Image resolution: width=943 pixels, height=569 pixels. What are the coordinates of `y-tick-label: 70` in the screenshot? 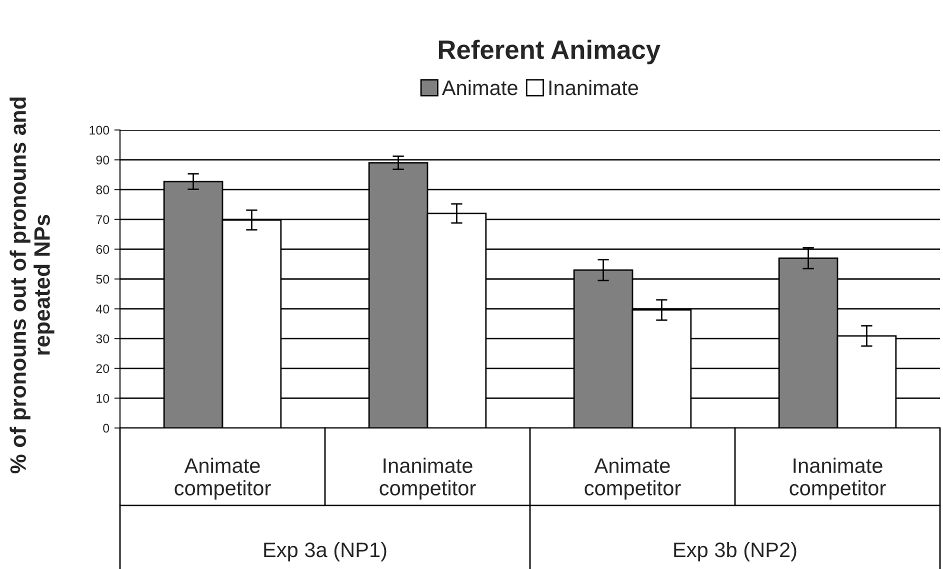 It's located at (103, 219).